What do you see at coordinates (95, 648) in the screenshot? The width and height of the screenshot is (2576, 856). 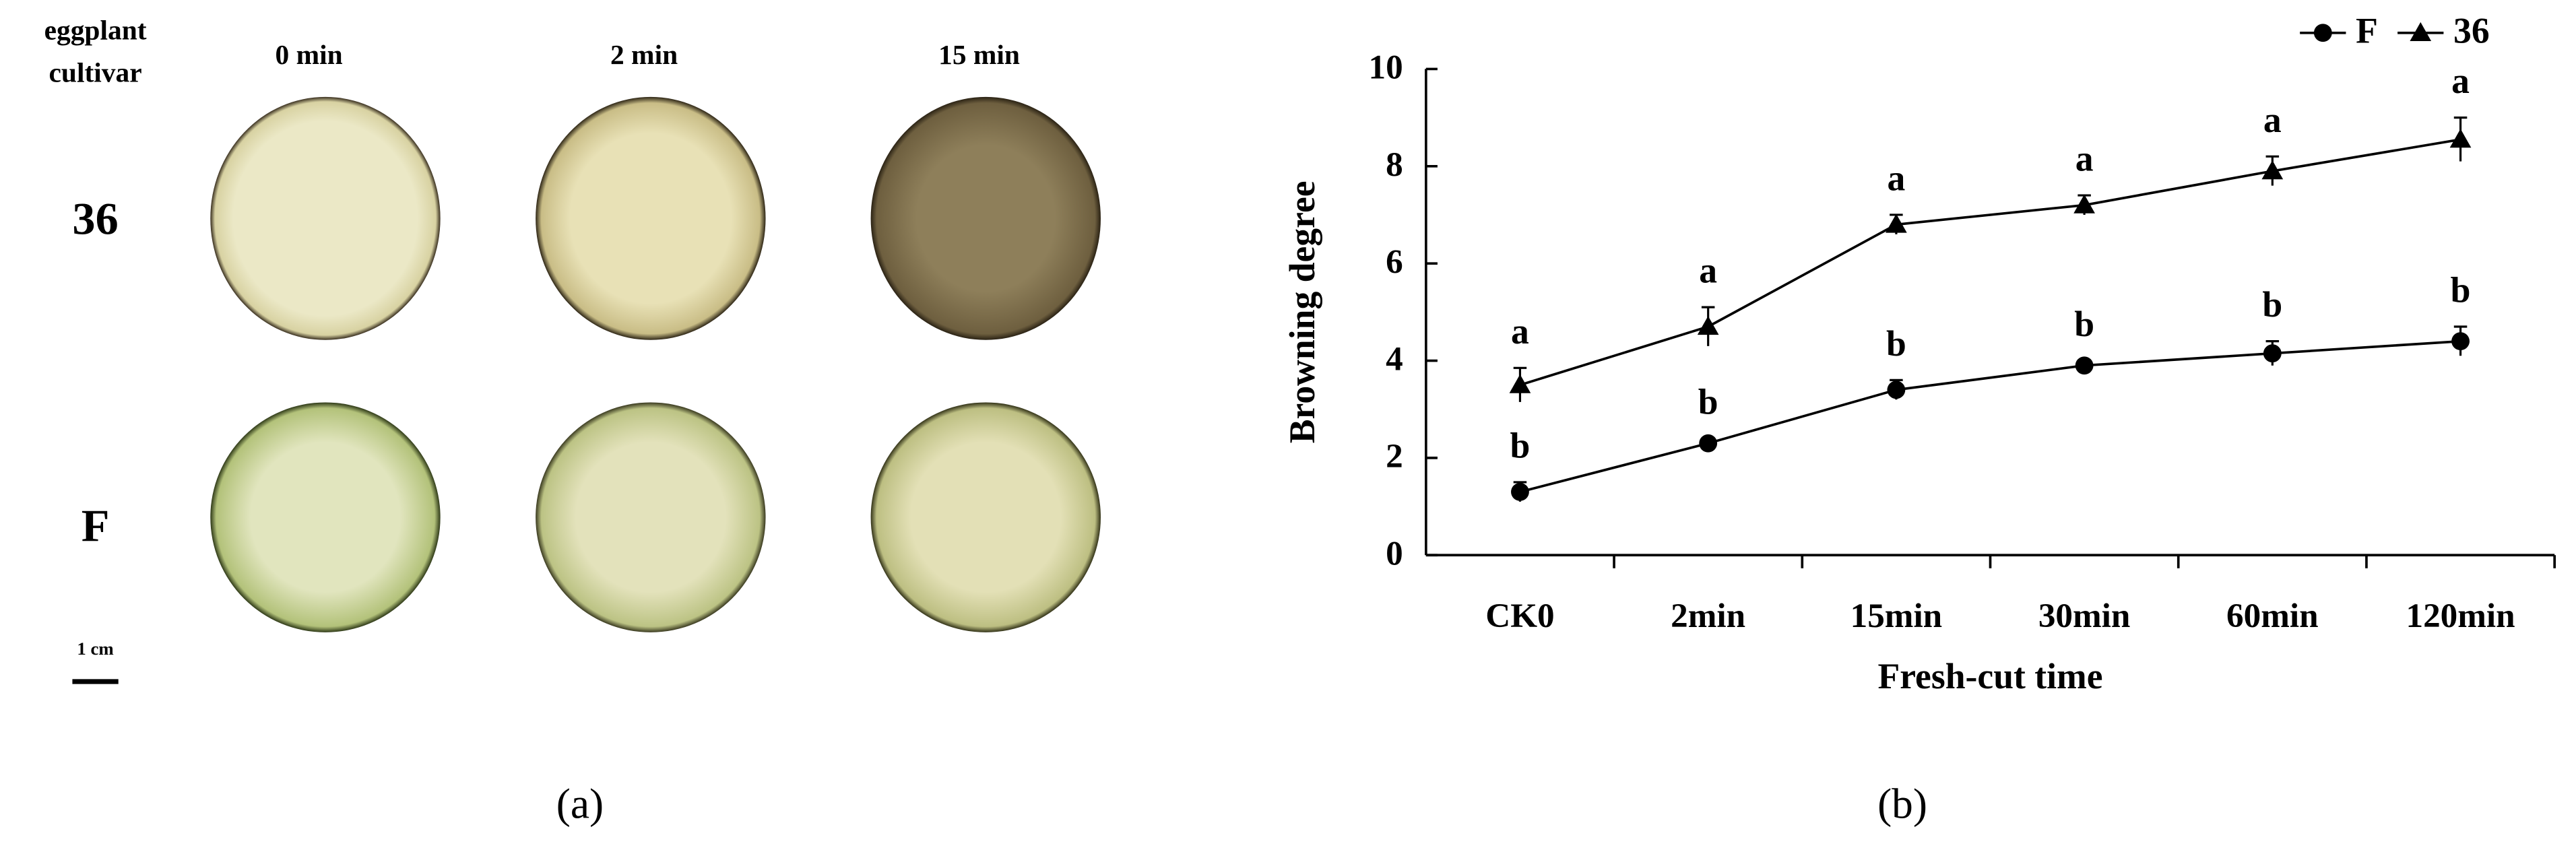 I see `scale-label: 1 cm` at bounding box center [95, 648].